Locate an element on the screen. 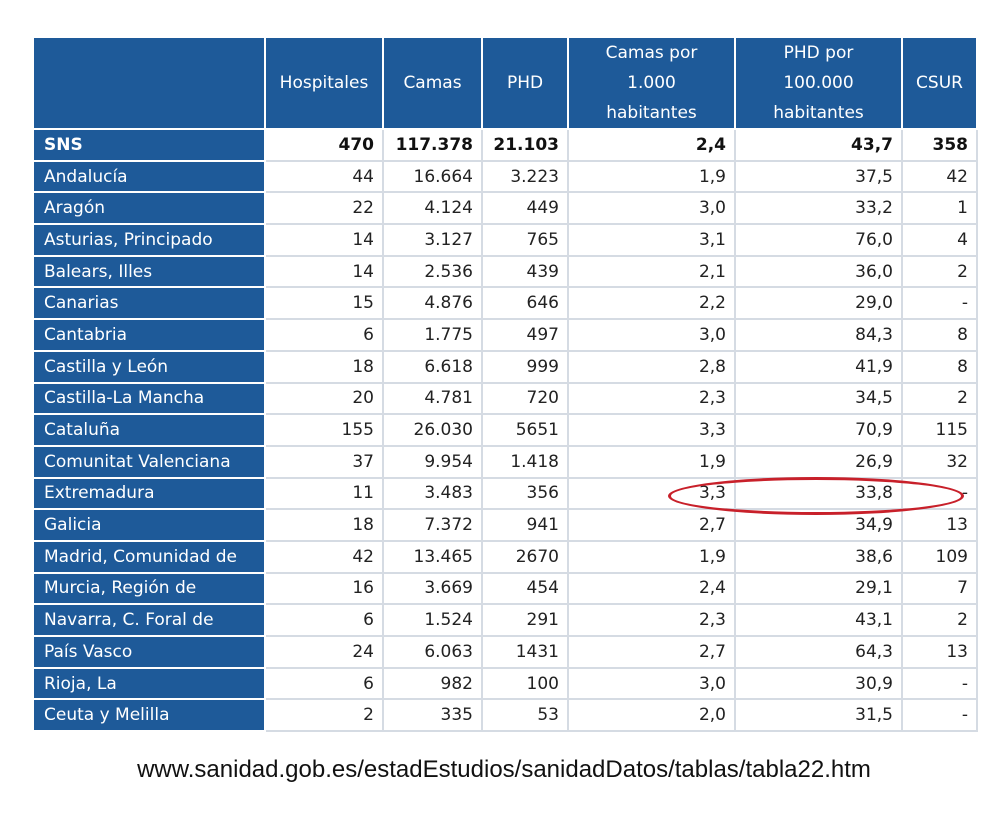  phd-cell: 5651 is located at coordinates (525, 430).